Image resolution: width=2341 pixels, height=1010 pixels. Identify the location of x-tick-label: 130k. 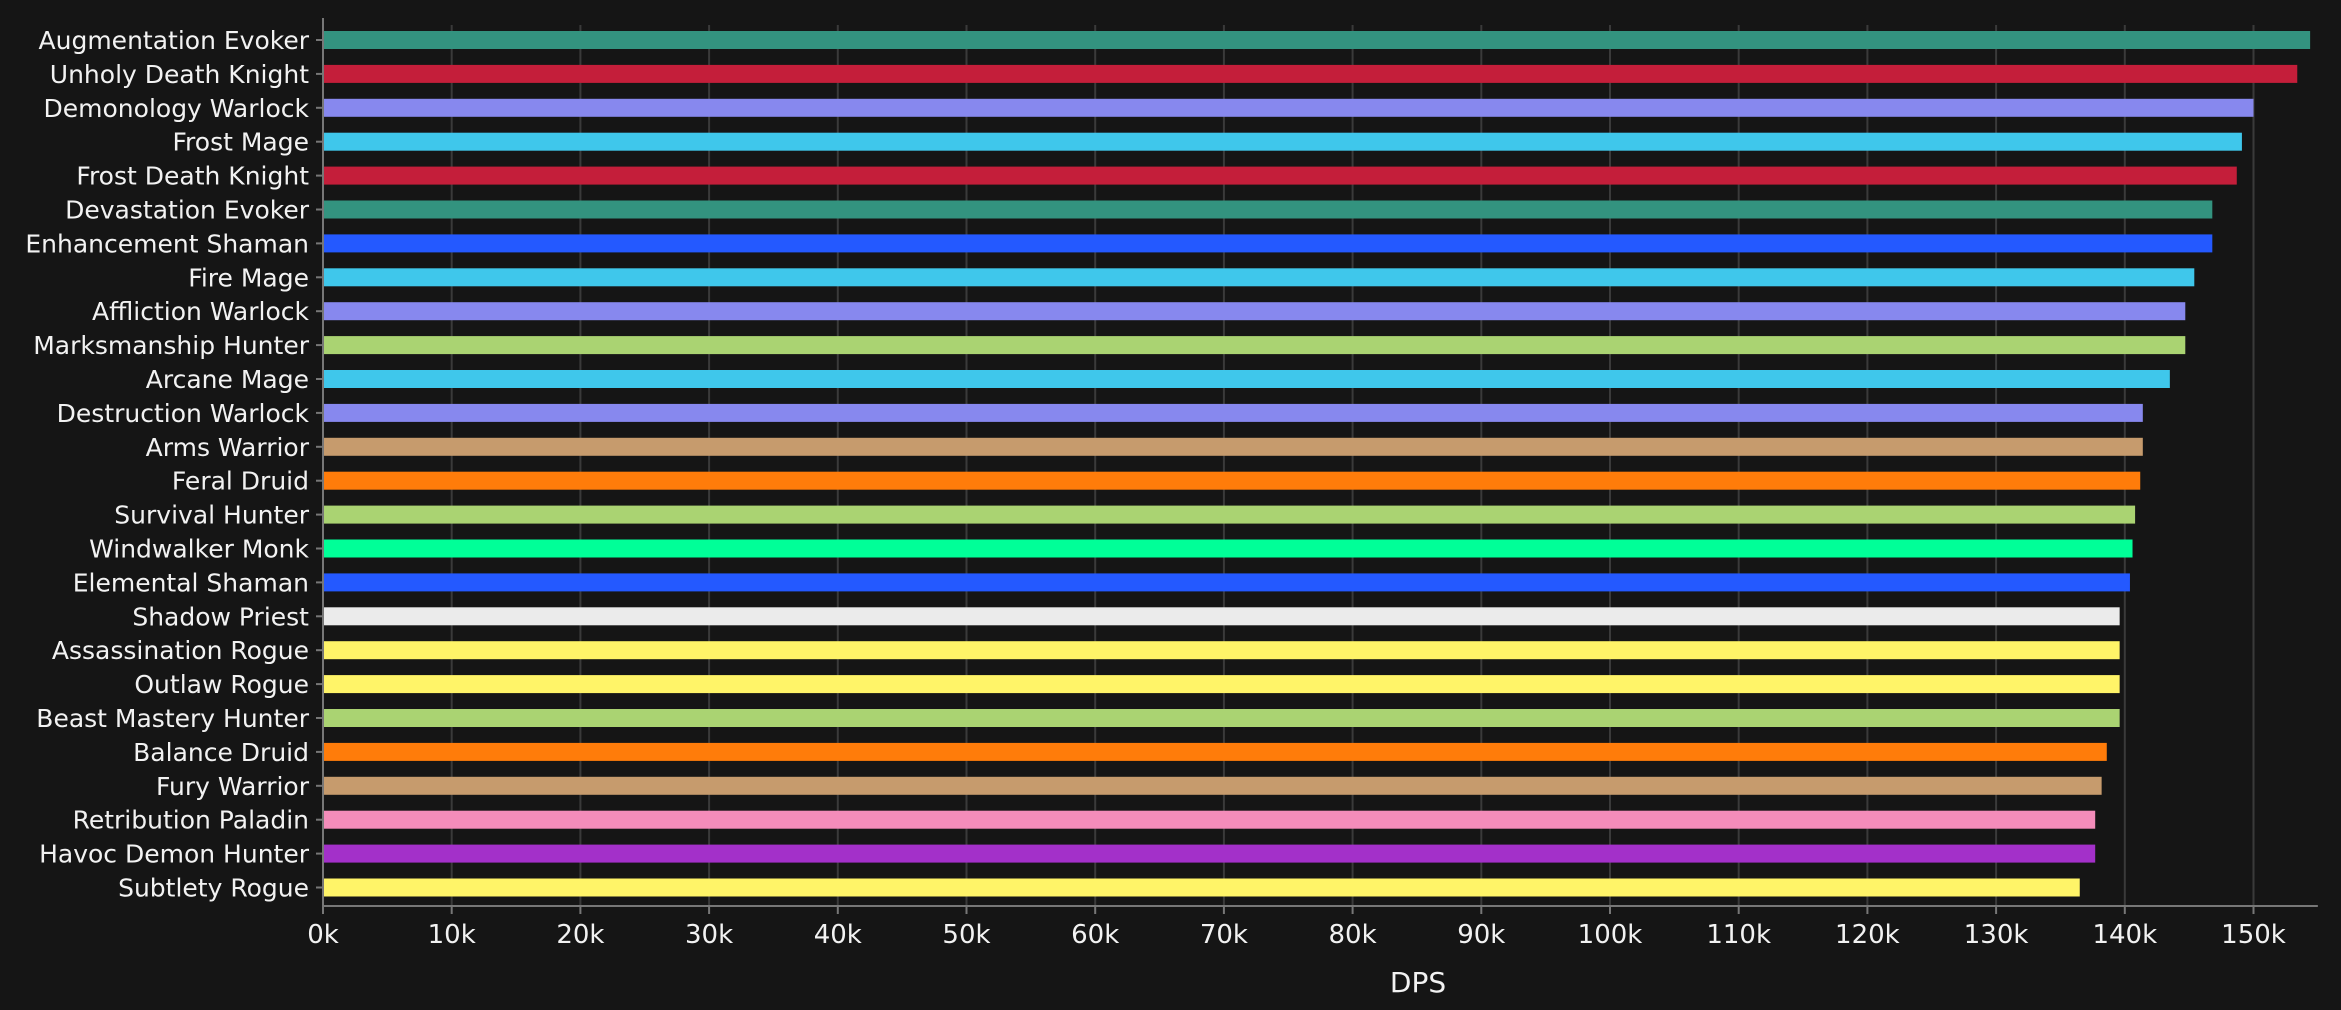
(1996, 935).